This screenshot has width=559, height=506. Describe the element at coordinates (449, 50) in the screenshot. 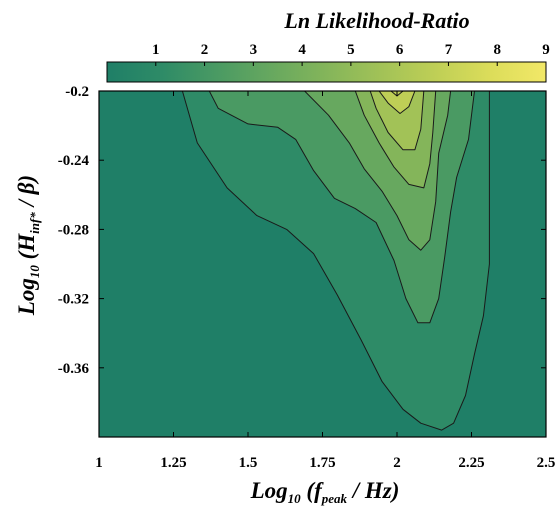

I see `colorbar-tick-label: 7` at that location.